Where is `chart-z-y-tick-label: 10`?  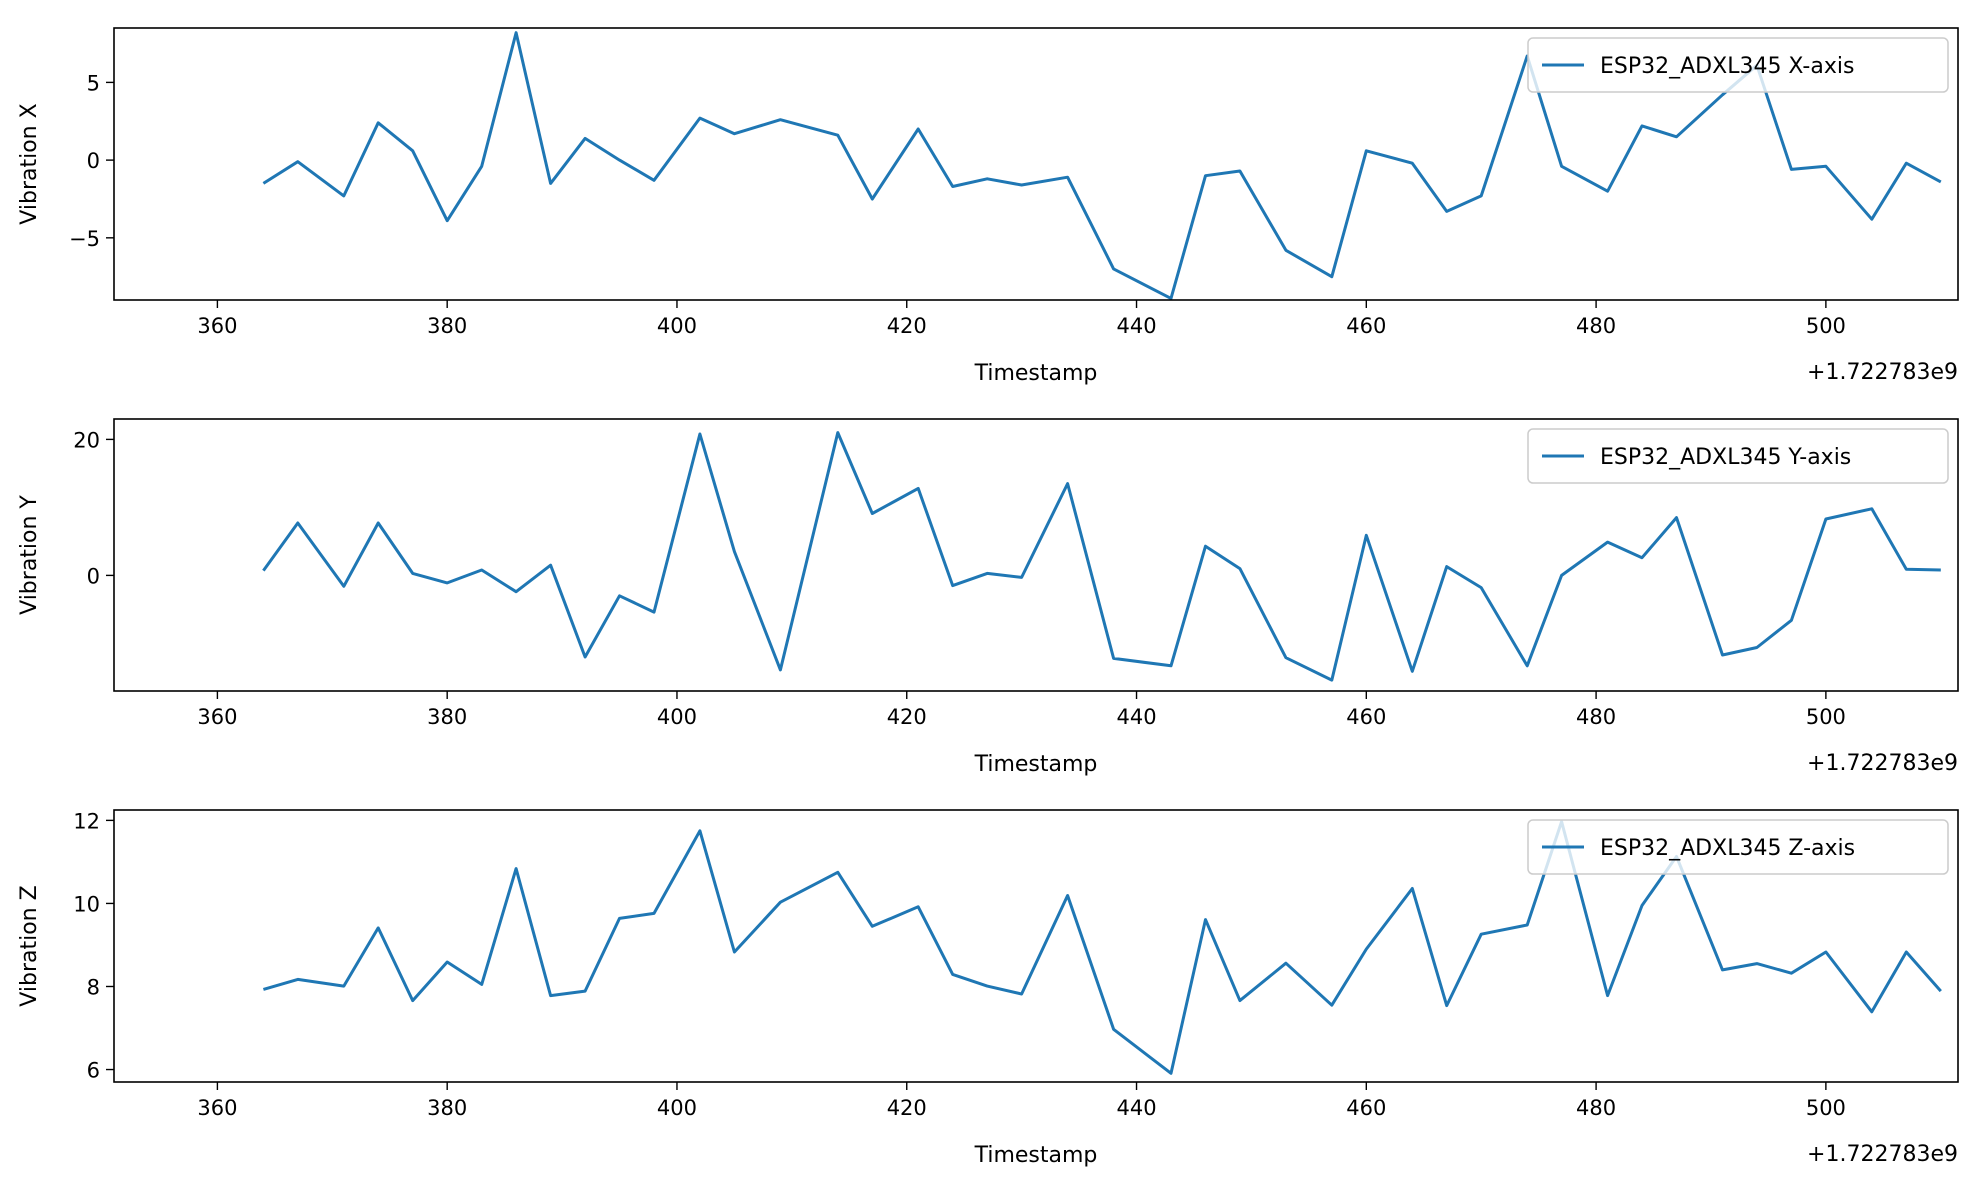 chart-z-y-tick-label: 10 is located at coordinates (86, 904).